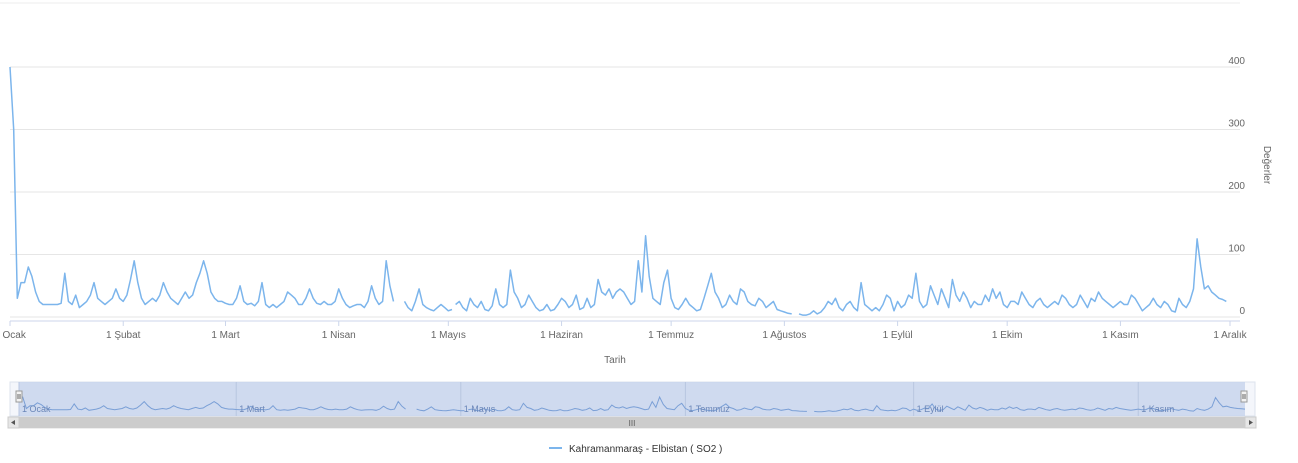  I want to click on x-tick-label: 1 Eylül, so click(898, 335).